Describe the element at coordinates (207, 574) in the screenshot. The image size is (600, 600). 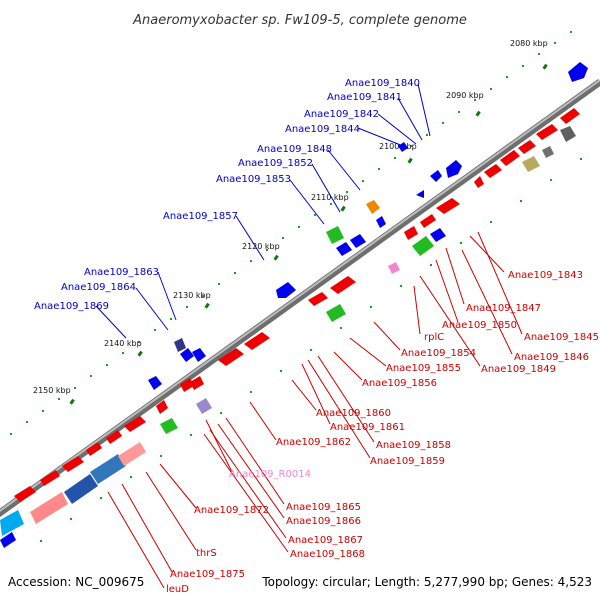
I see `gene-label: Anae109_1875` at that location.